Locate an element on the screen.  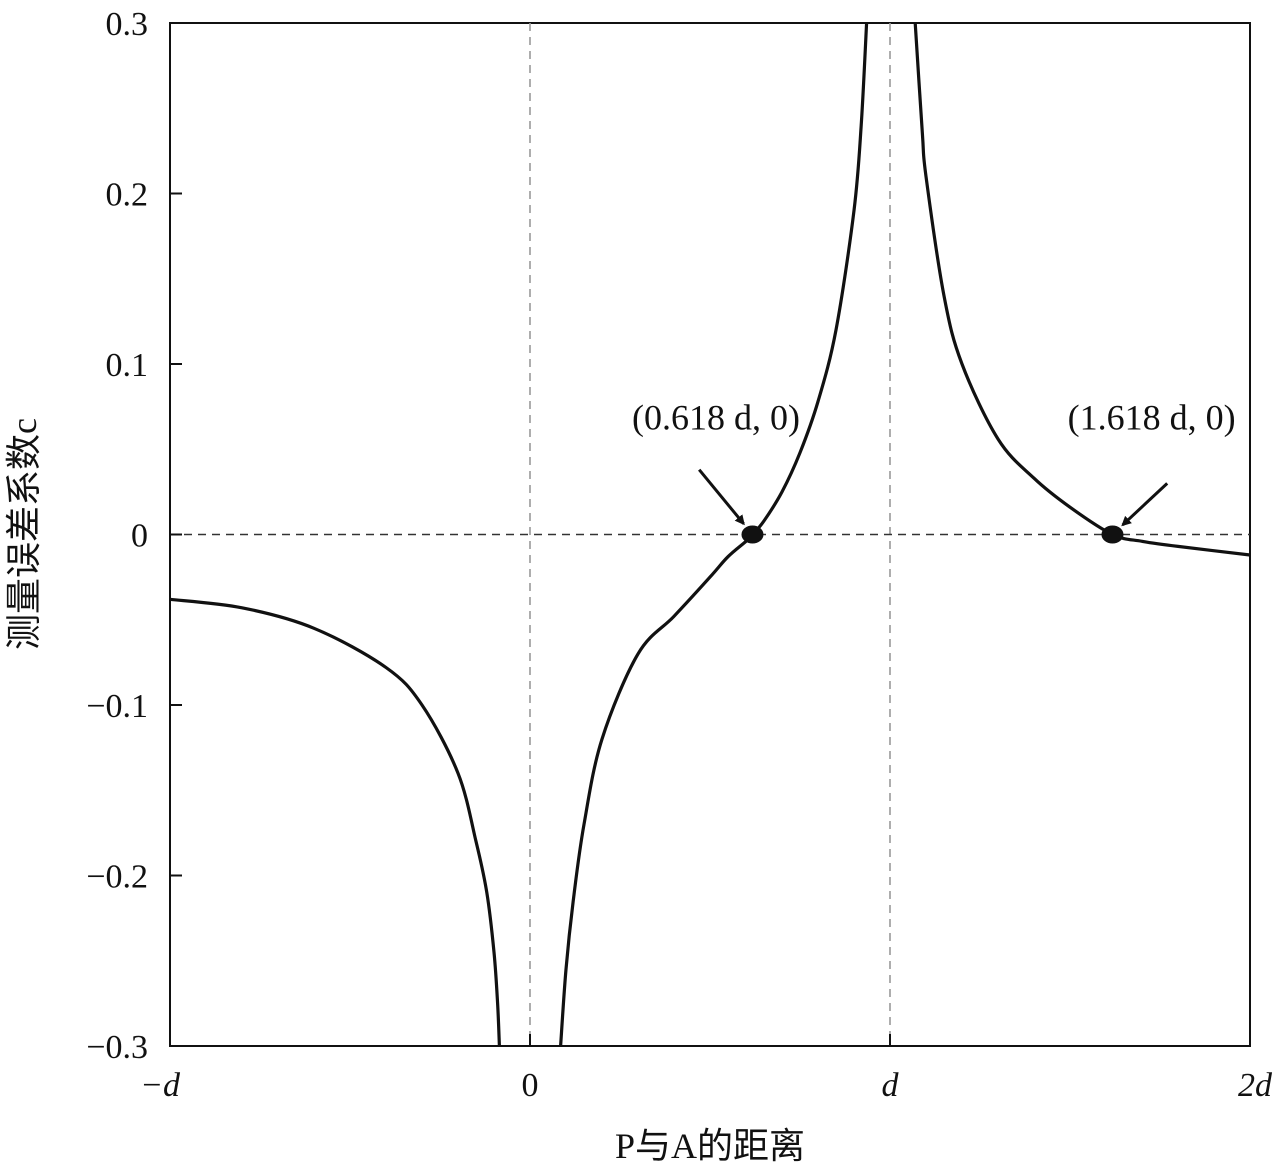
y-tick-label-0: 0.3 is located at coordinates (127, 24).